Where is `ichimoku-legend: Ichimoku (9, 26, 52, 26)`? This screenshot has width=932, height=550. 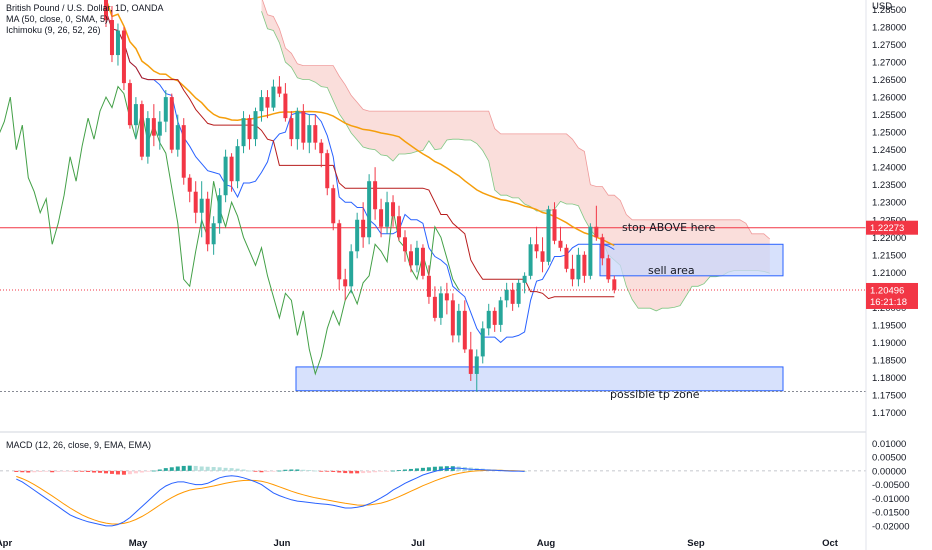
ichimoku-legend: Ichimoku (9, 26, 52, 26) is located at coordinates (53, 30).